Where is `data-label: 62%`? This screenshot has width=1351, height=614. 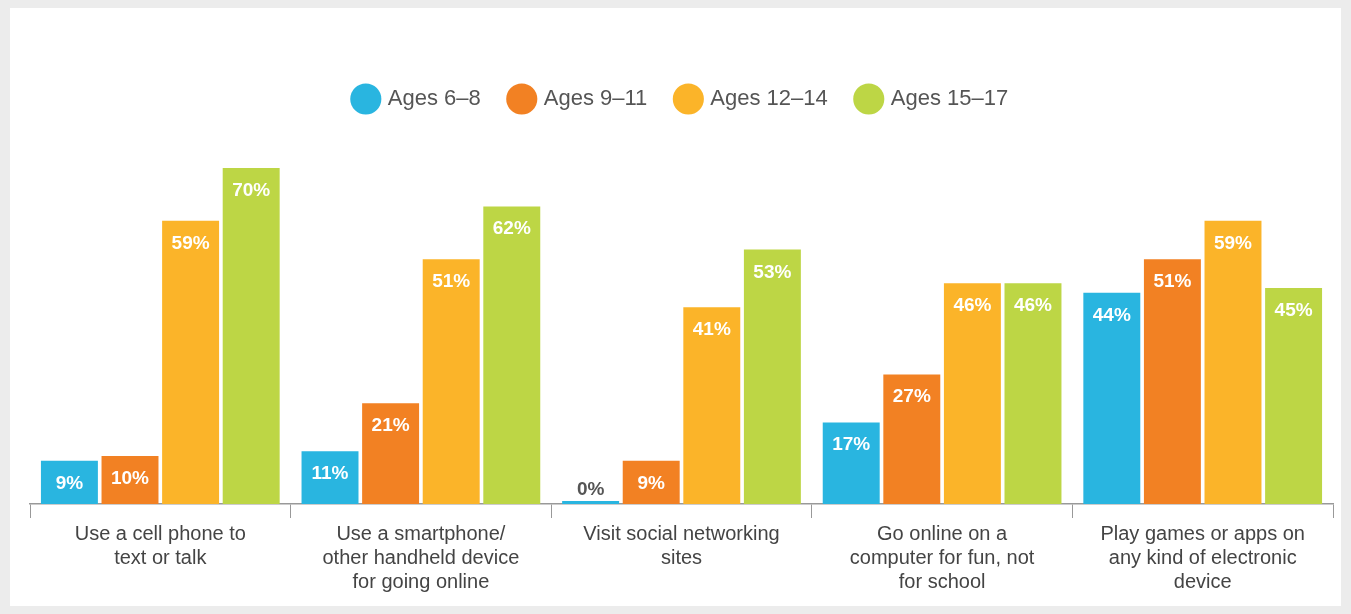
data-label: 62% is located at coordinates (511, 228).